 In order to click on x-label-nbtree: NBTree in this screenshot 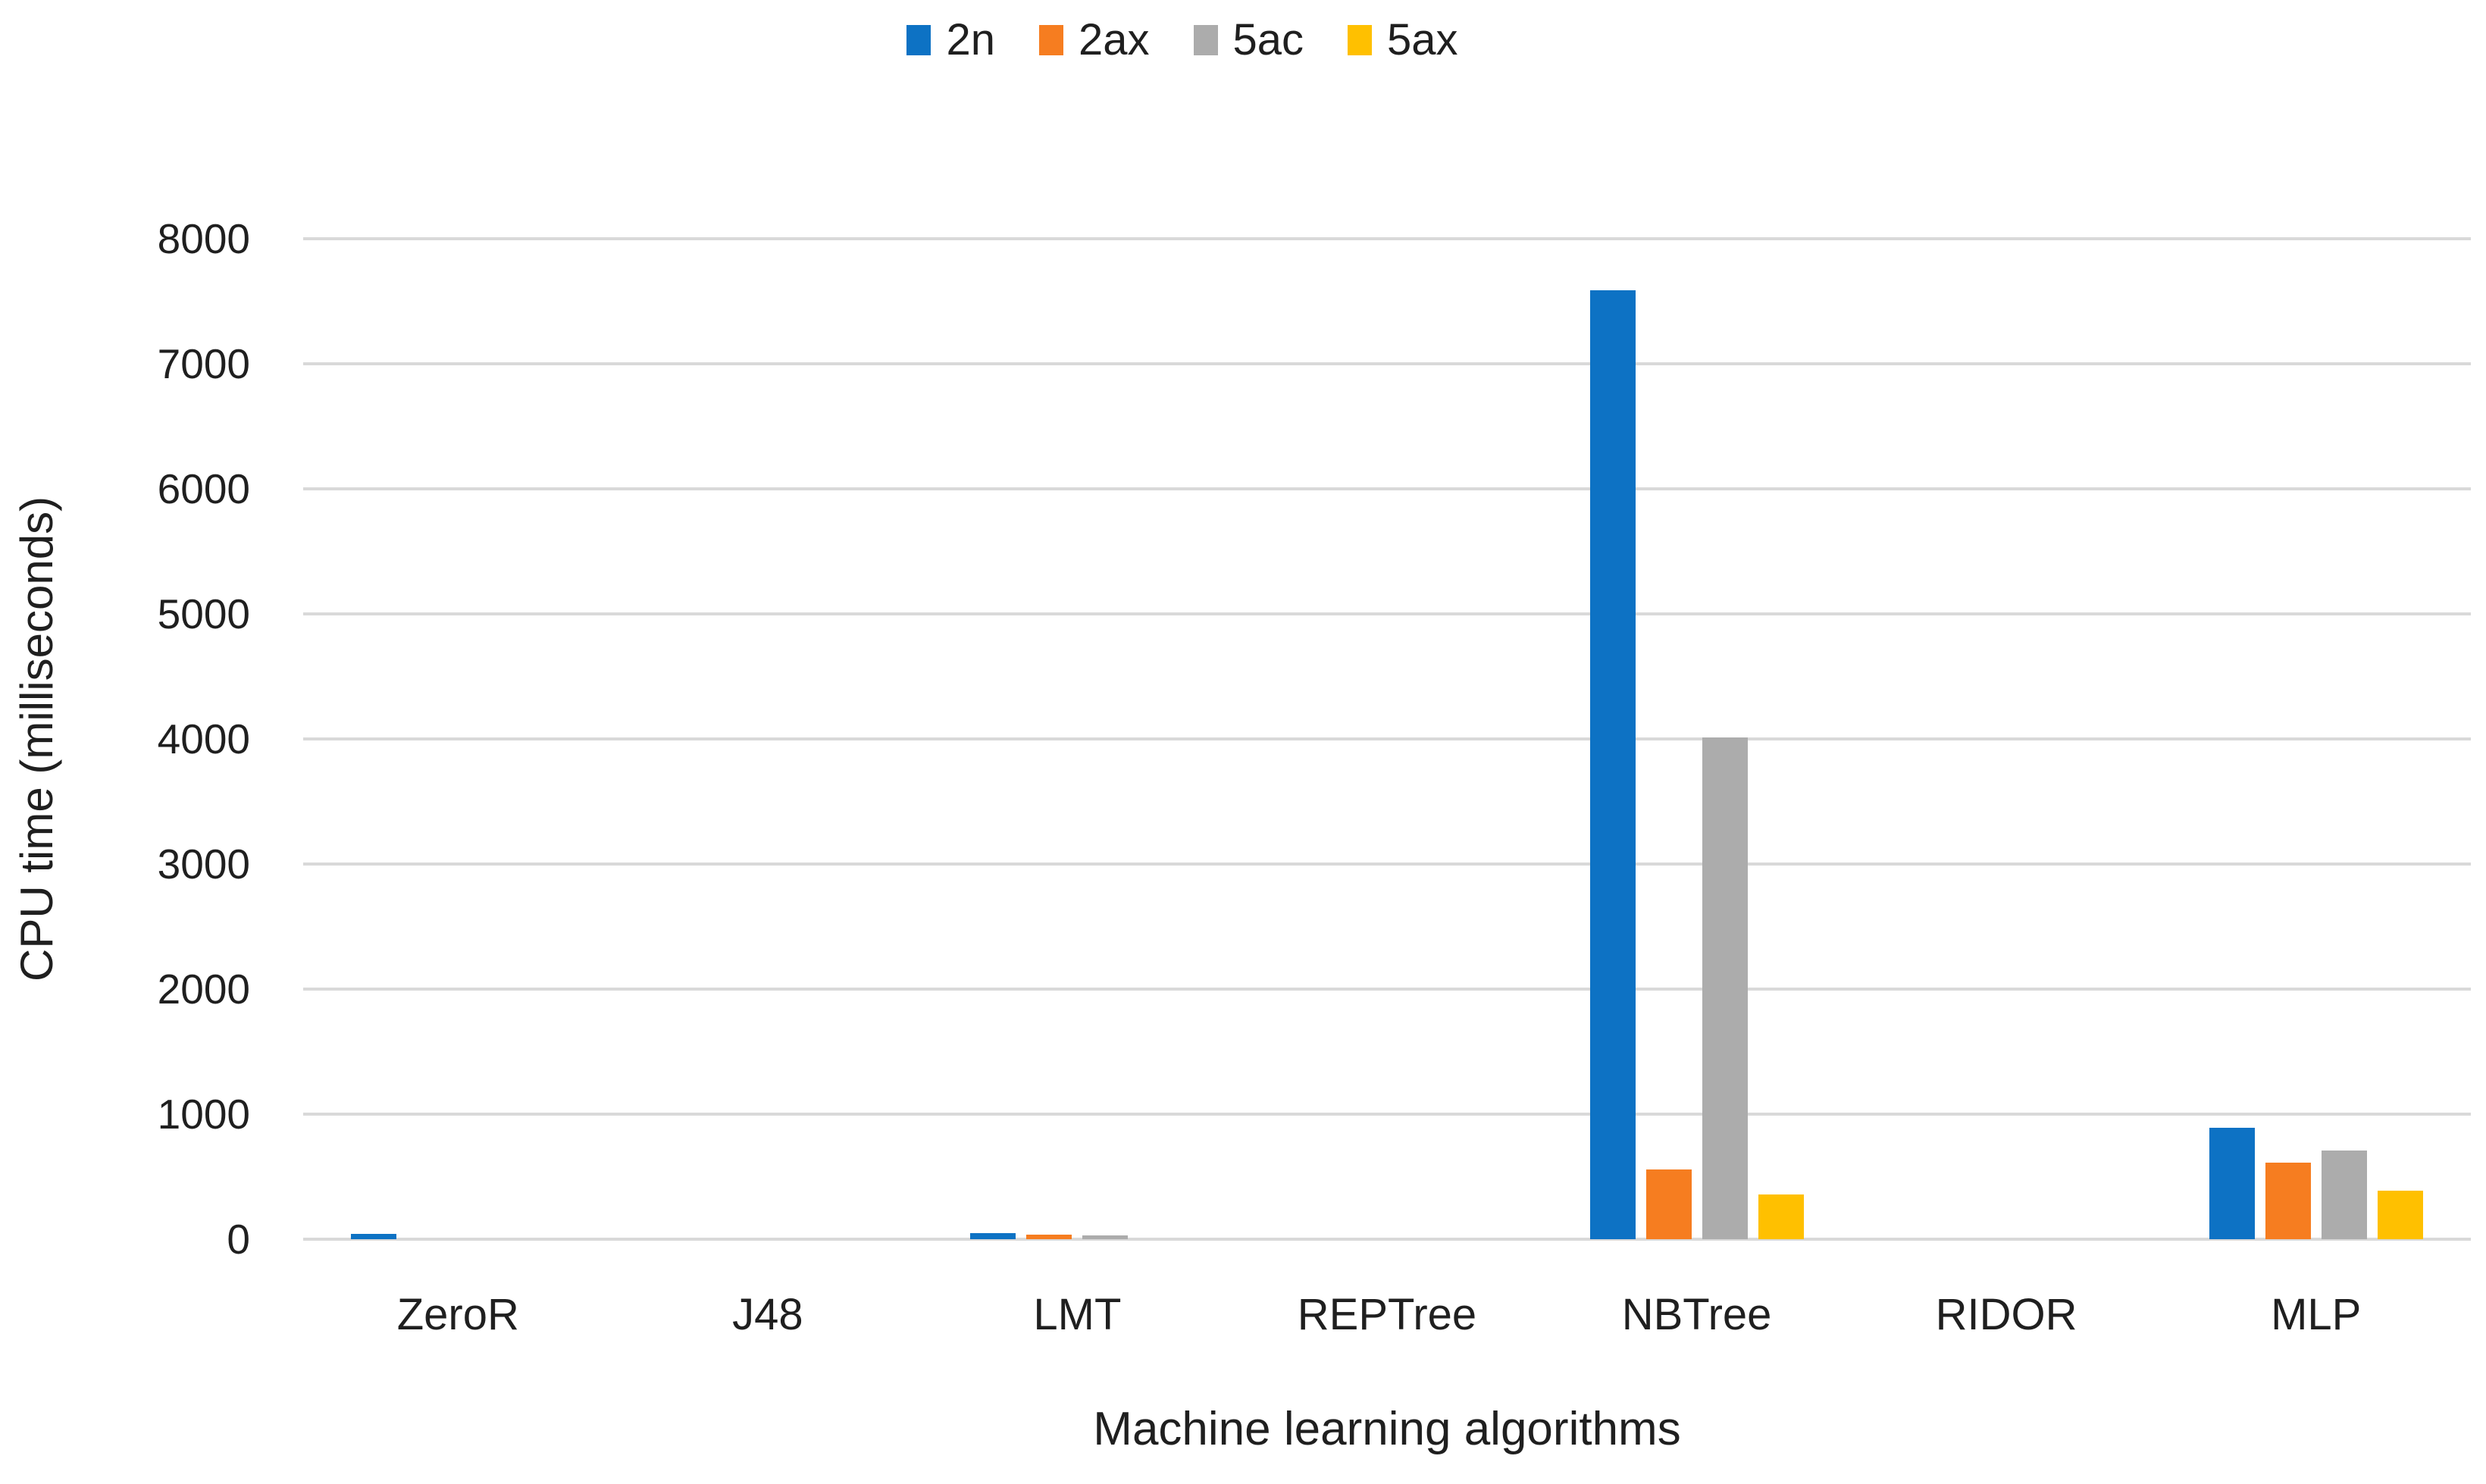, I will do `click(1696, 1314)`.